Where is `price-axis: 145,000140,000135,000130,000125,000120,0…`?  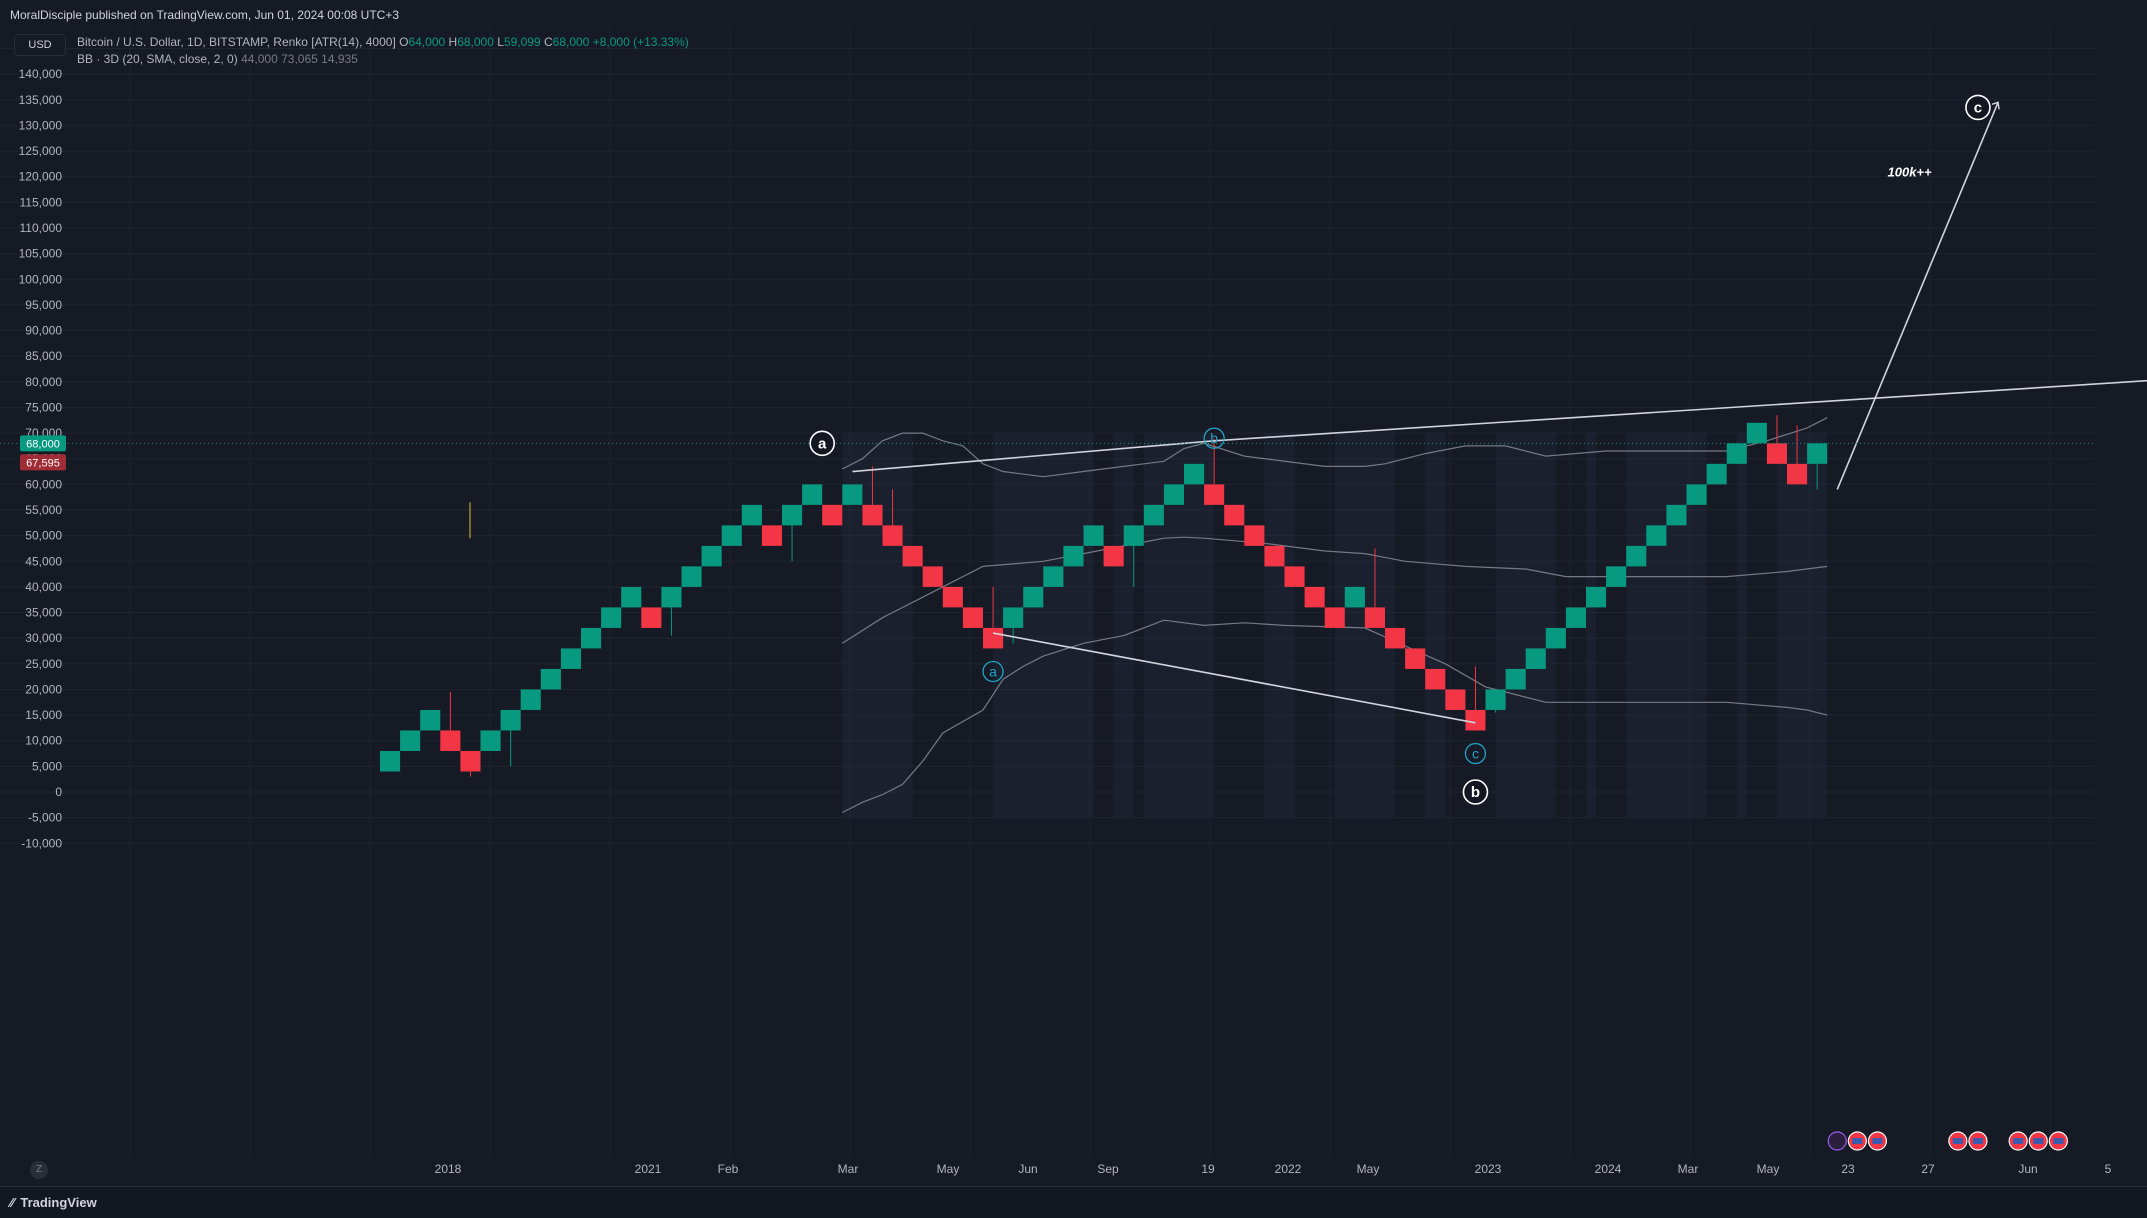
price-axis: 145,000140,000135,000130,000125,000120,0… is located at coordinates (42, 446).